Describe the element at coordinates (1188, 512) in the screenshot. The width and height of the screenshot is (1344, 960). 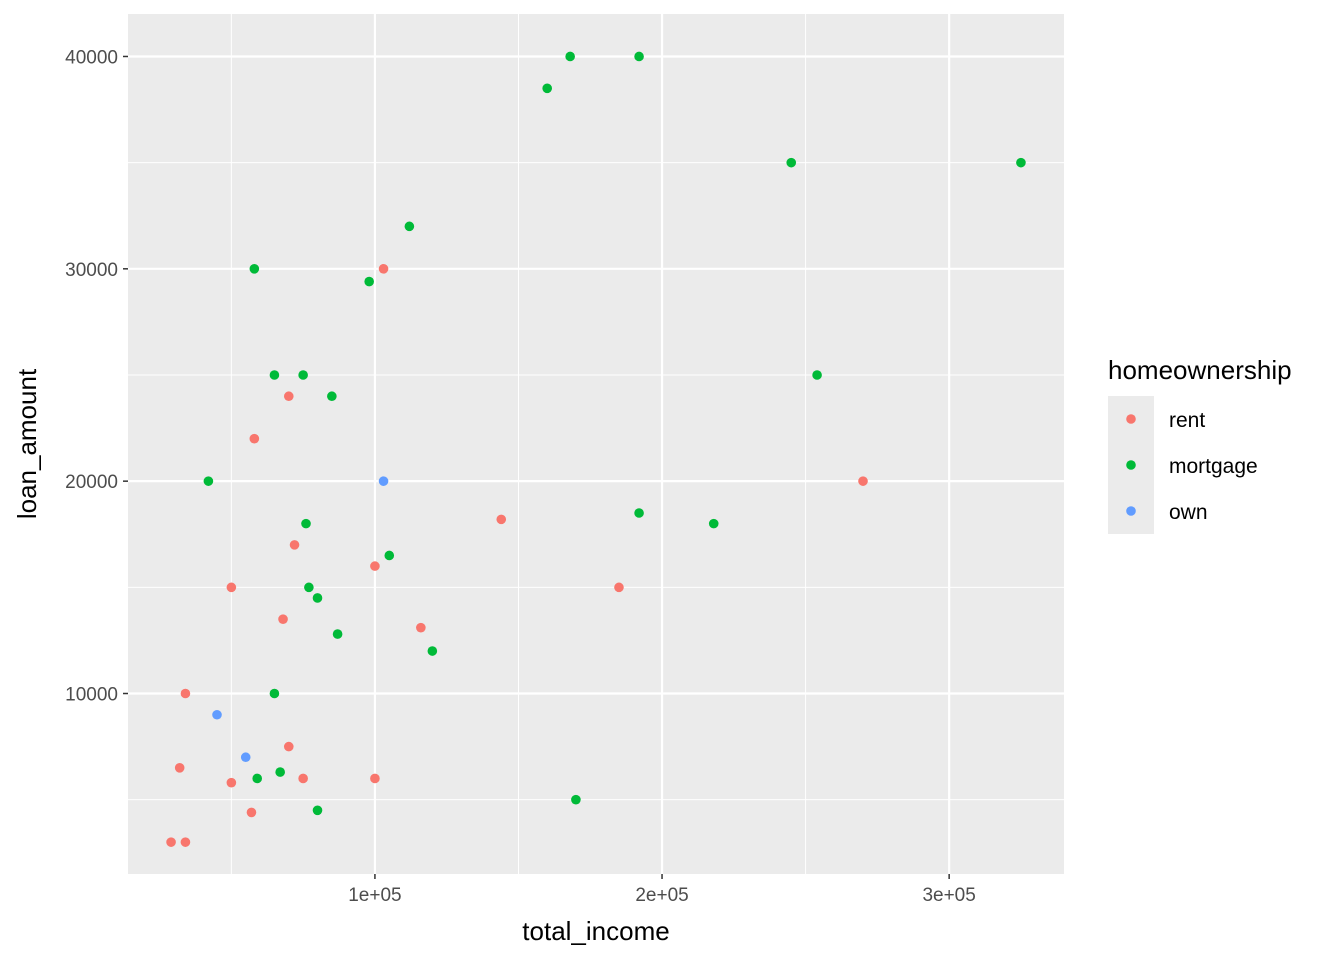
I see `legend-label-own: own` at that location.